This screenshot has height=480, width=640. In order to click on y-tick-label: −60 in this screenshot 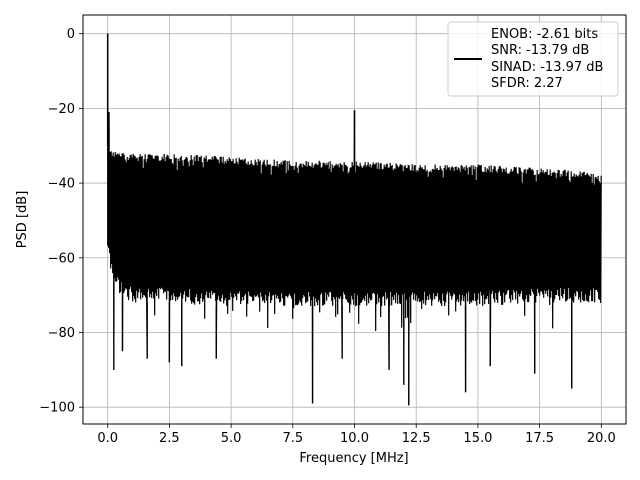, I will do `click(61, 258)`.